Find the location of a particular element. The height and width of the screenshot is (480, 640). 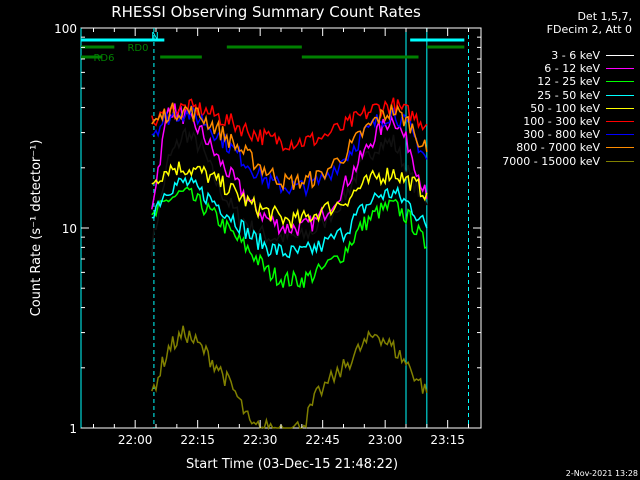

legend-entry: 50 - 100 keV is located at coordinates (564, 108).